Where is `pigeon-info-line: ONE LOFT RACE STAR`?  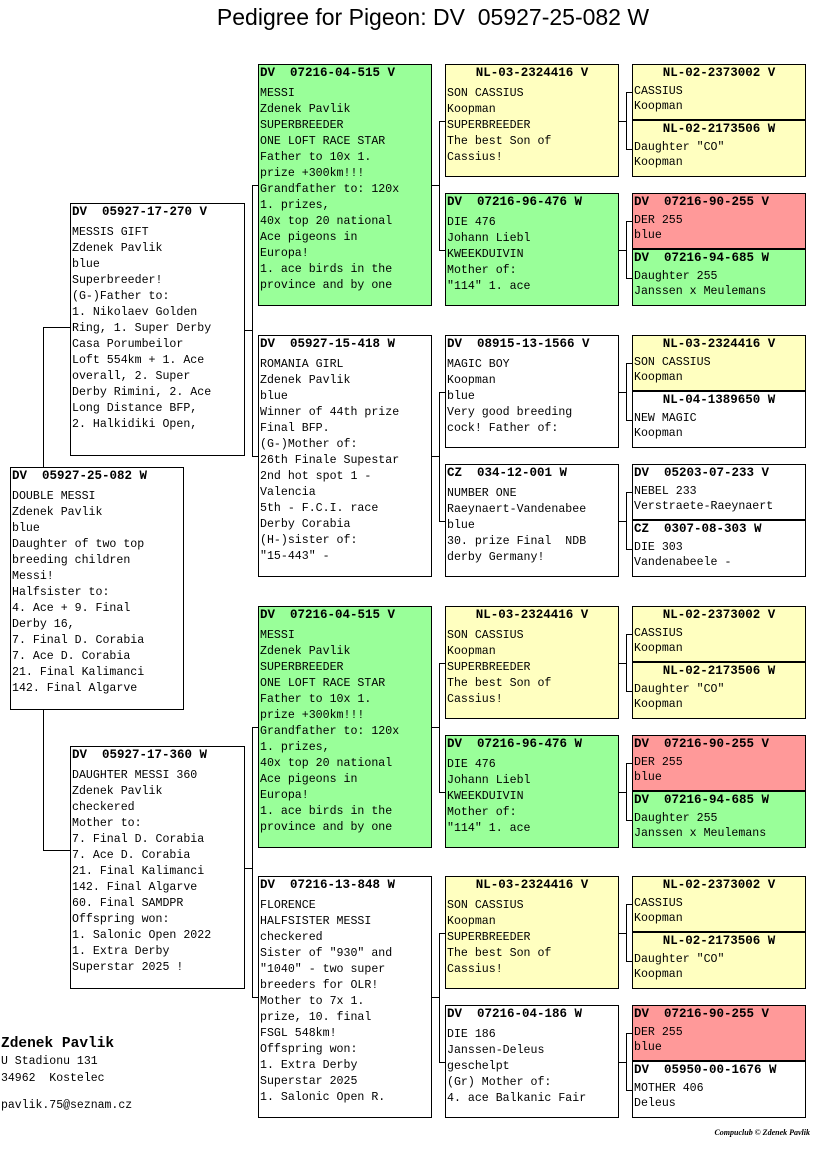
pigeon-info-line: ONE LOFT RACE STAR is located at coordinates (323, 141).